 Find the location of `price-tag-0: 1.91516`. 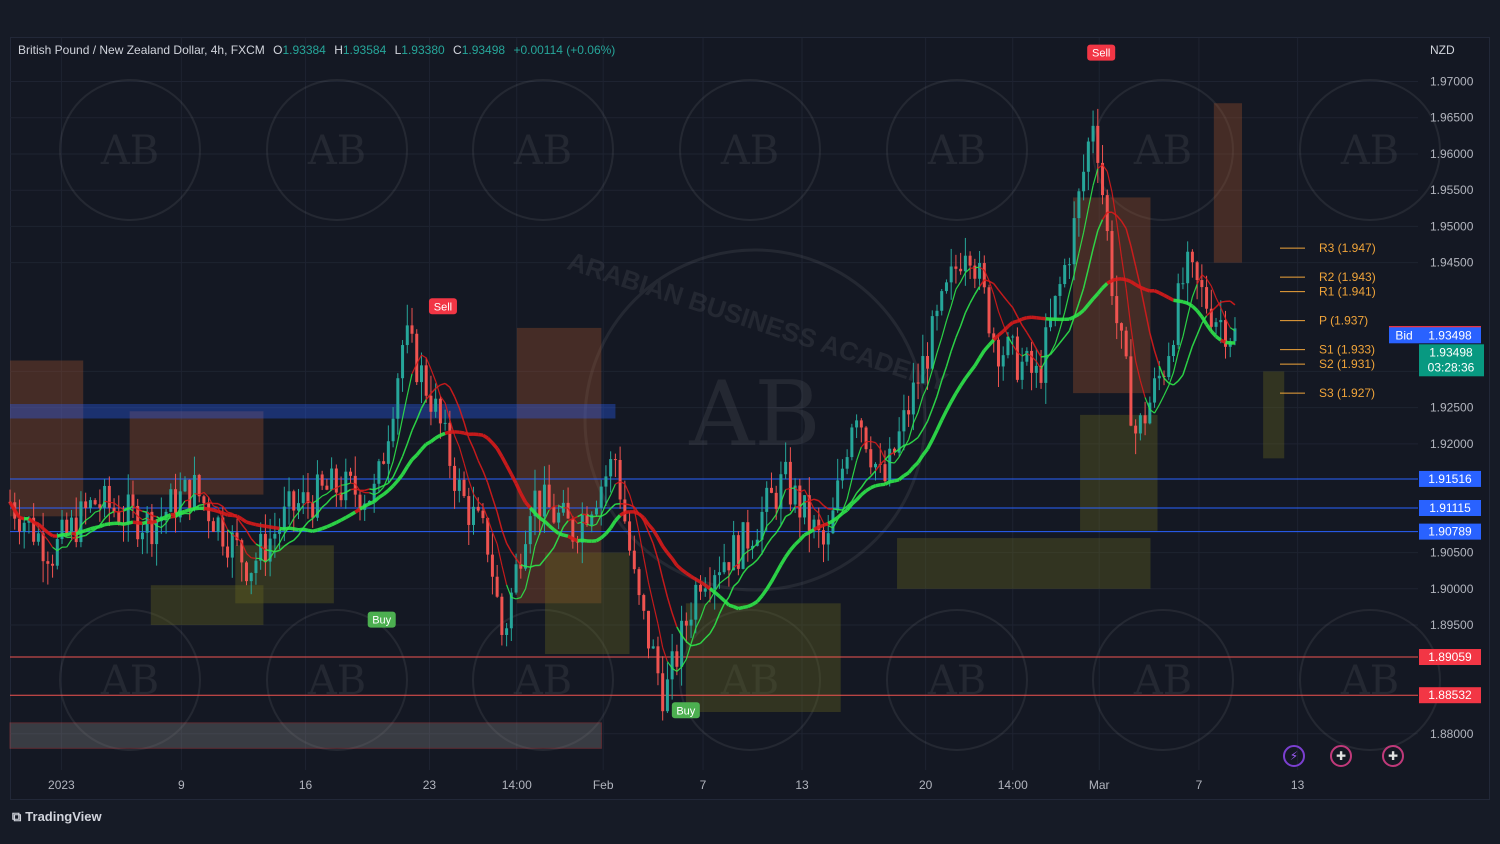

price-tag-0: 1.91516 is located at coordinates (1450, 479).